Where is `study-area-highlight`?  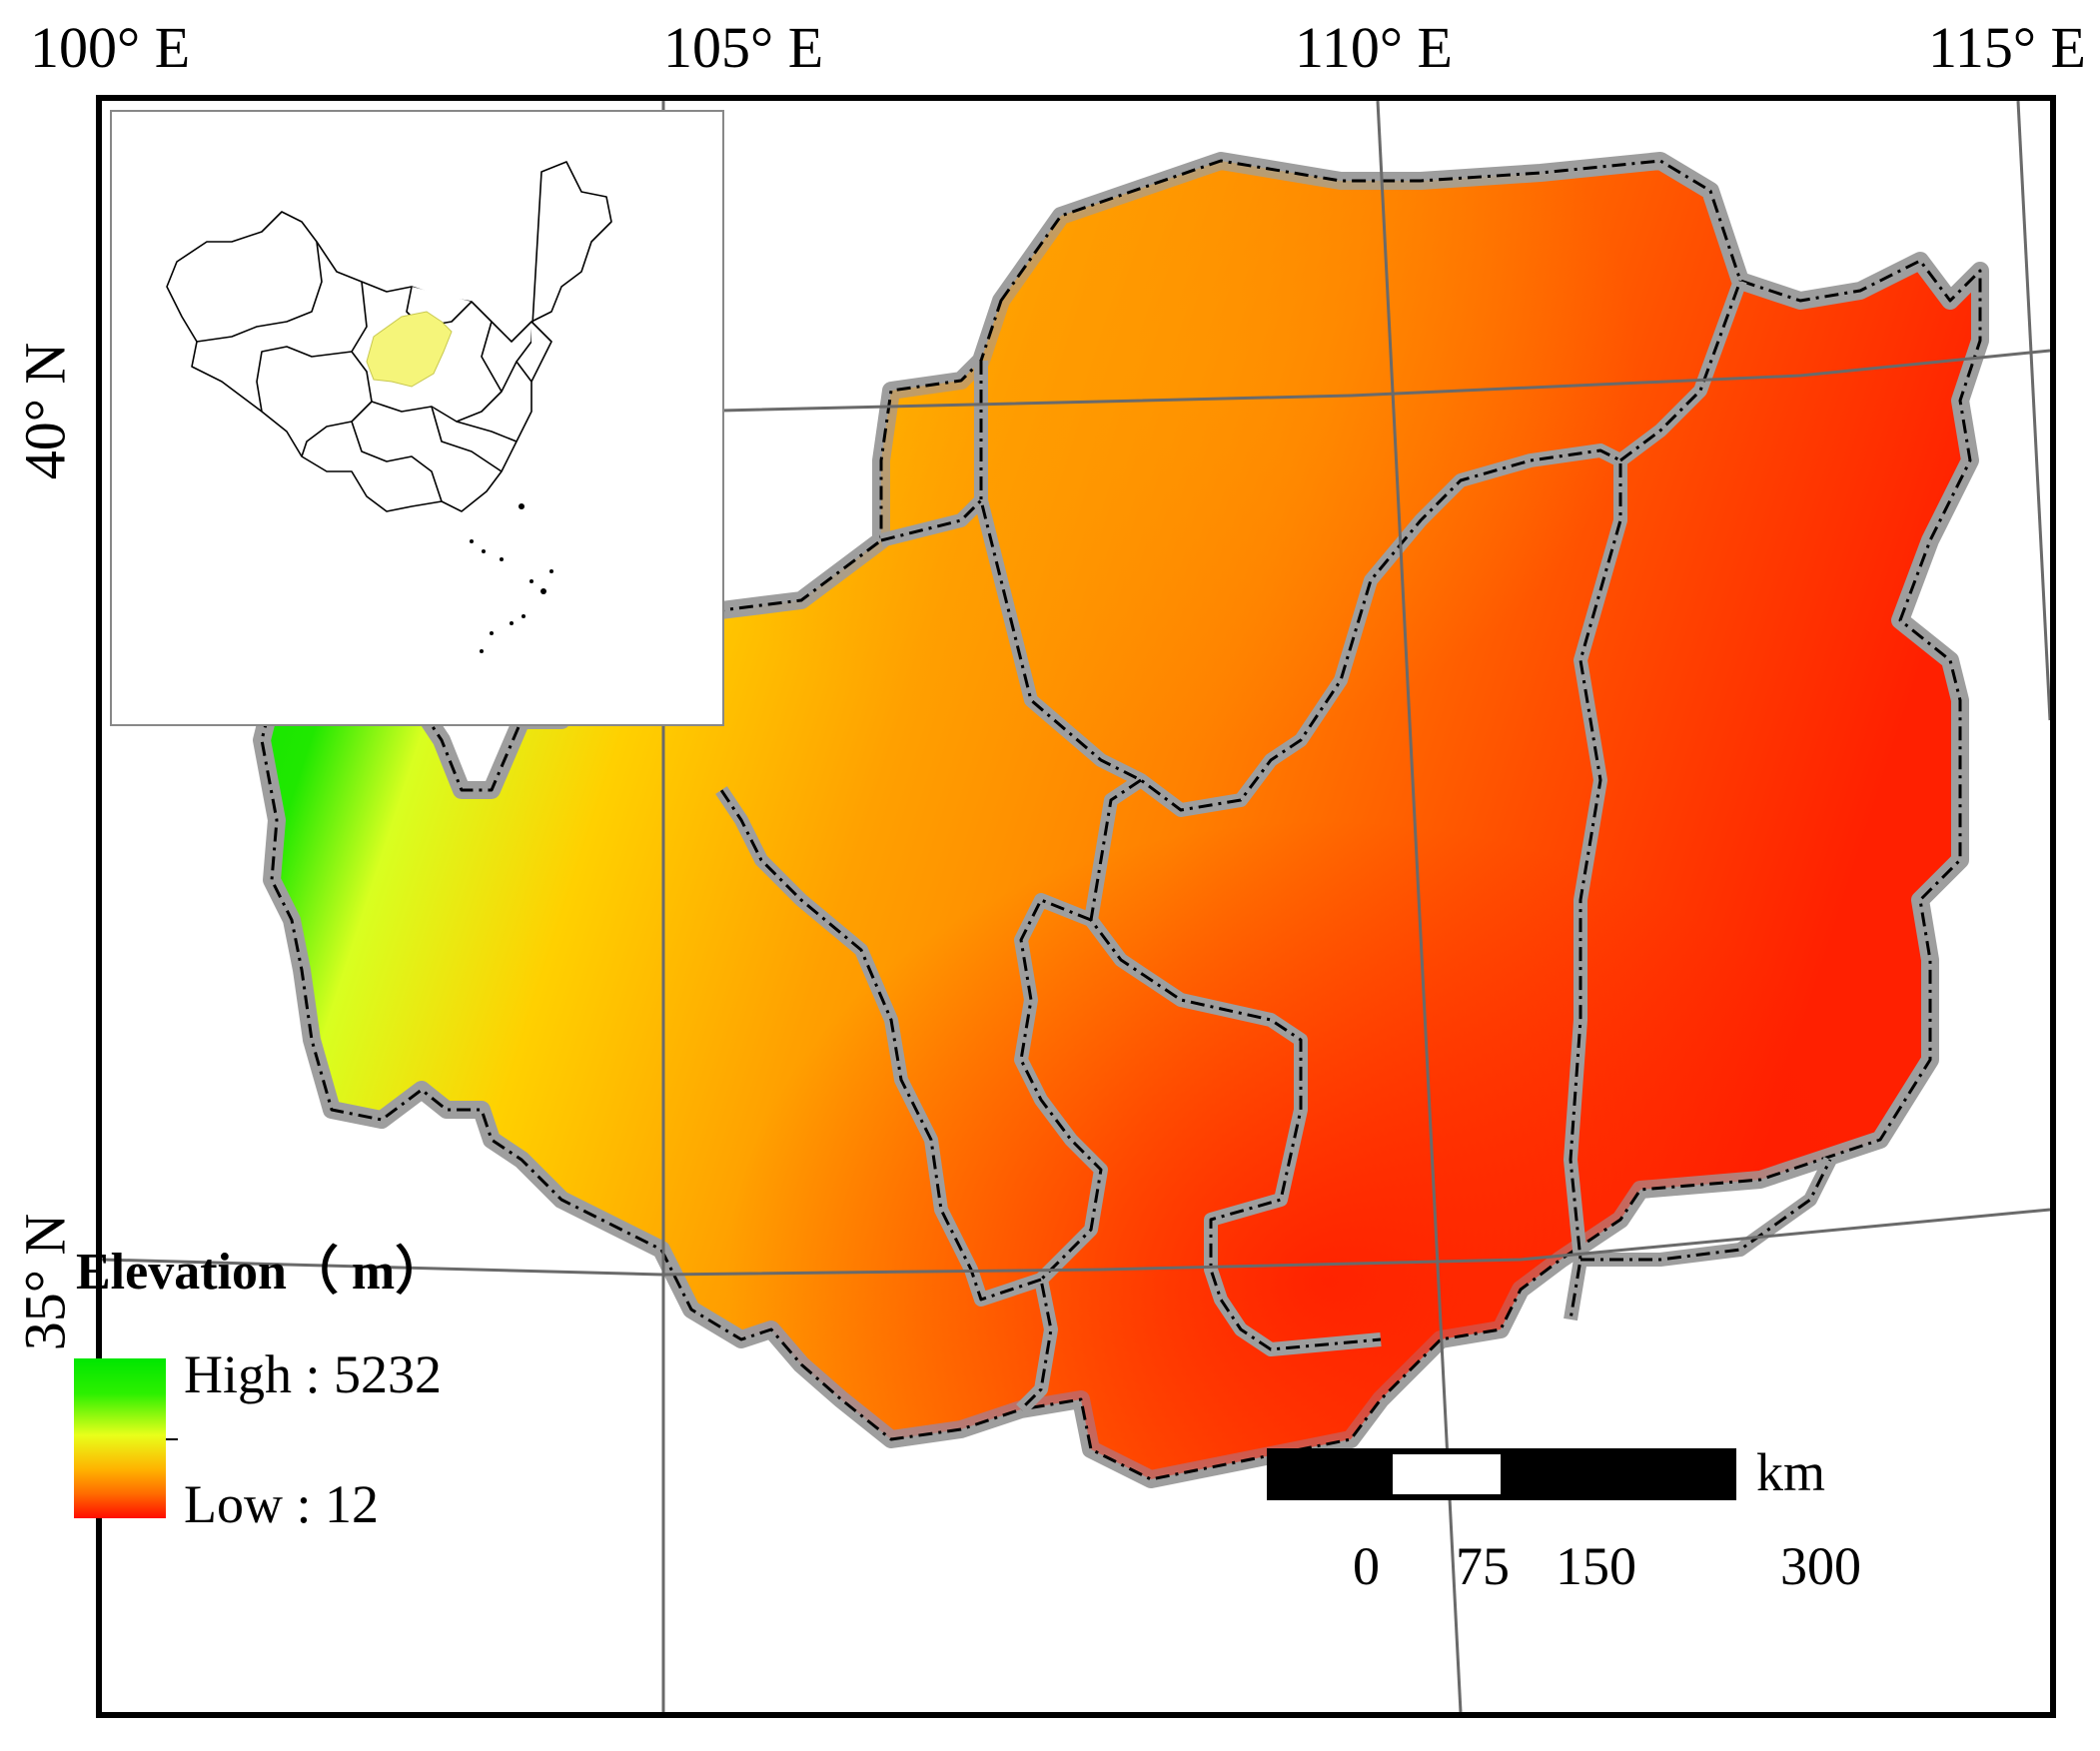
study-area-highlight is located at coordinates (410, 350).